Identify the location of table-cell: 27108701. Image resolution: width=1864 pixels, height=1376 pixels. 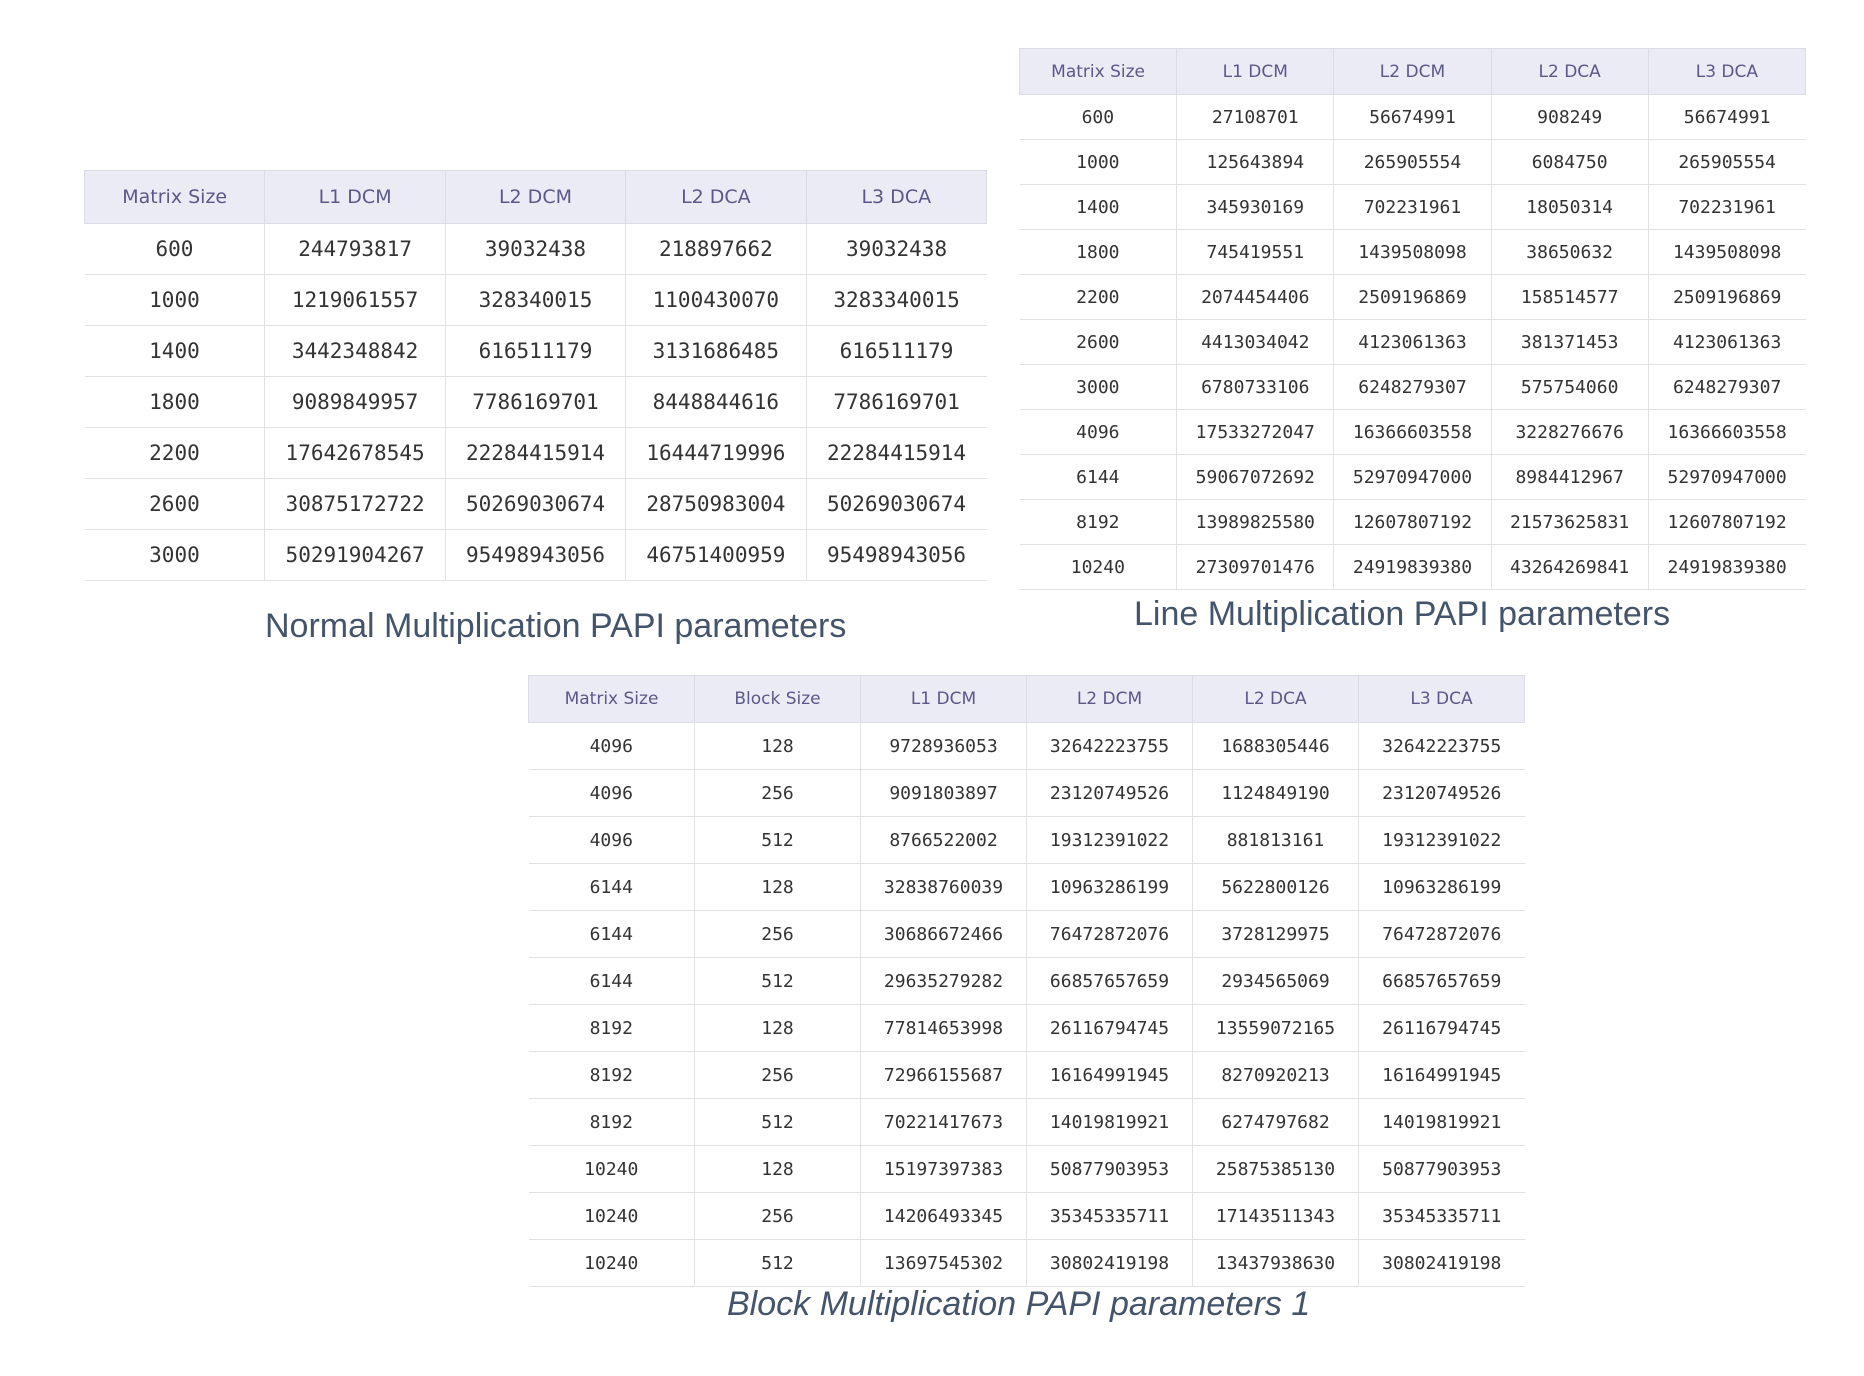
(1255, 117).